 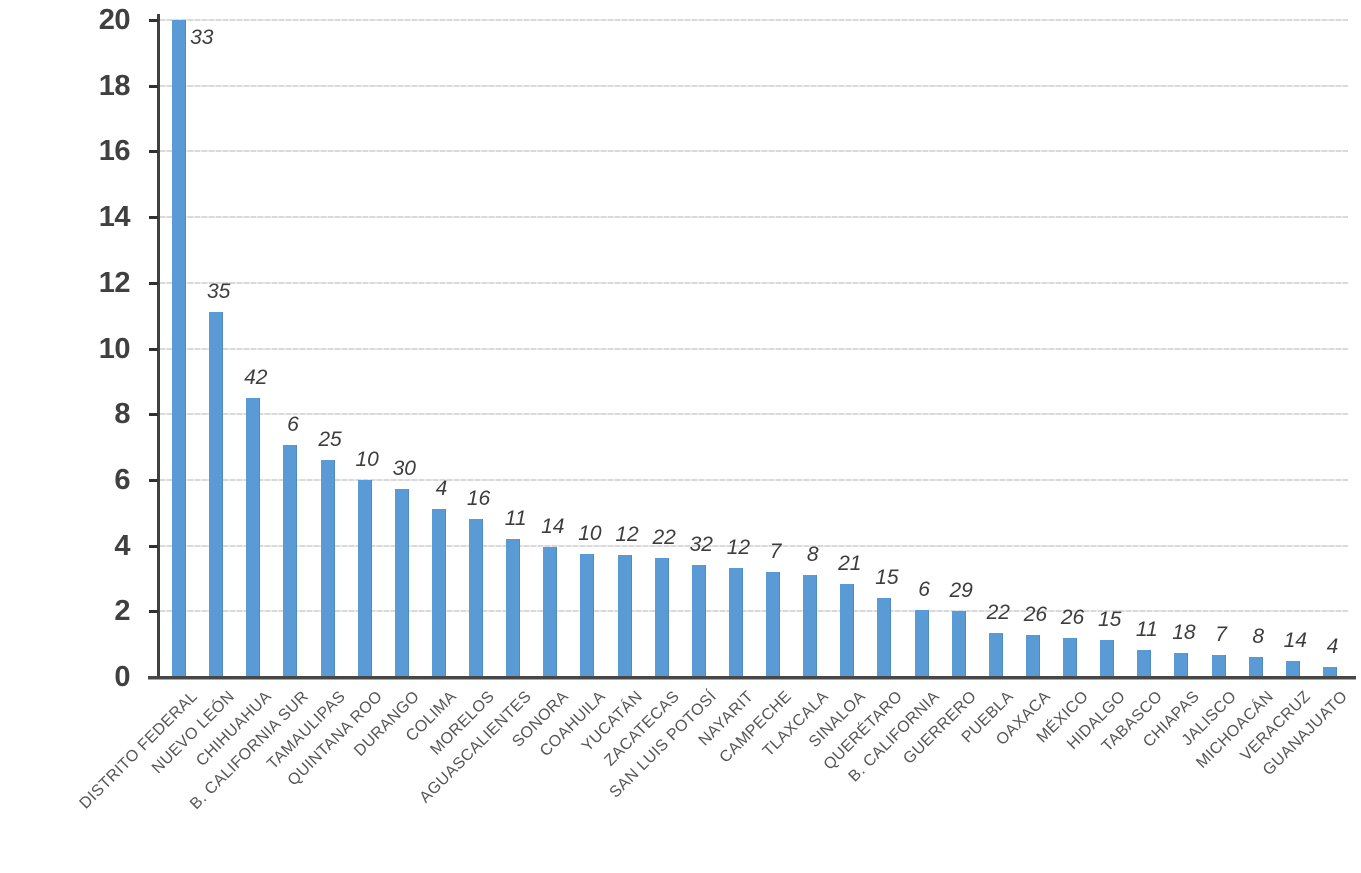 What do you see at coordinates (850, 564) in the screenshot?
I see `bar-value-label: 21` at bounding box center [850, 564].